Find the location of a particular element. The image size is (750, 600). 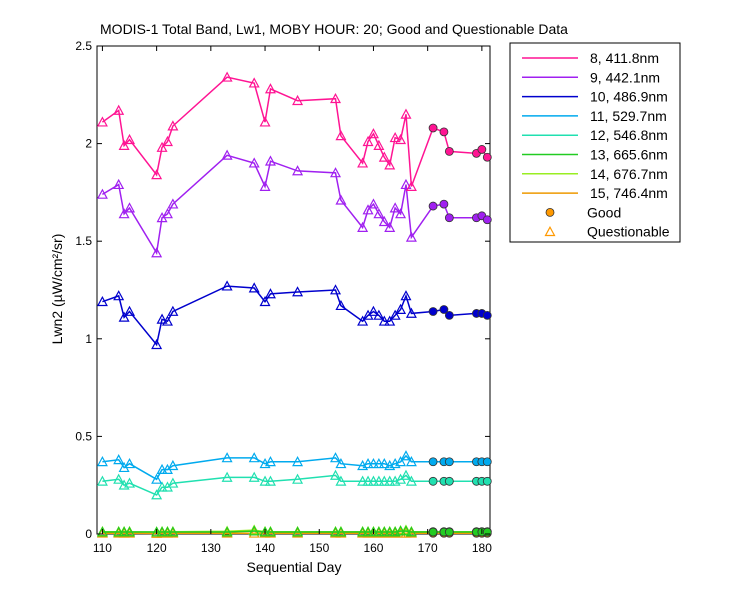

x-axis-label: Sequential Day is located at coordinates (294, 567).